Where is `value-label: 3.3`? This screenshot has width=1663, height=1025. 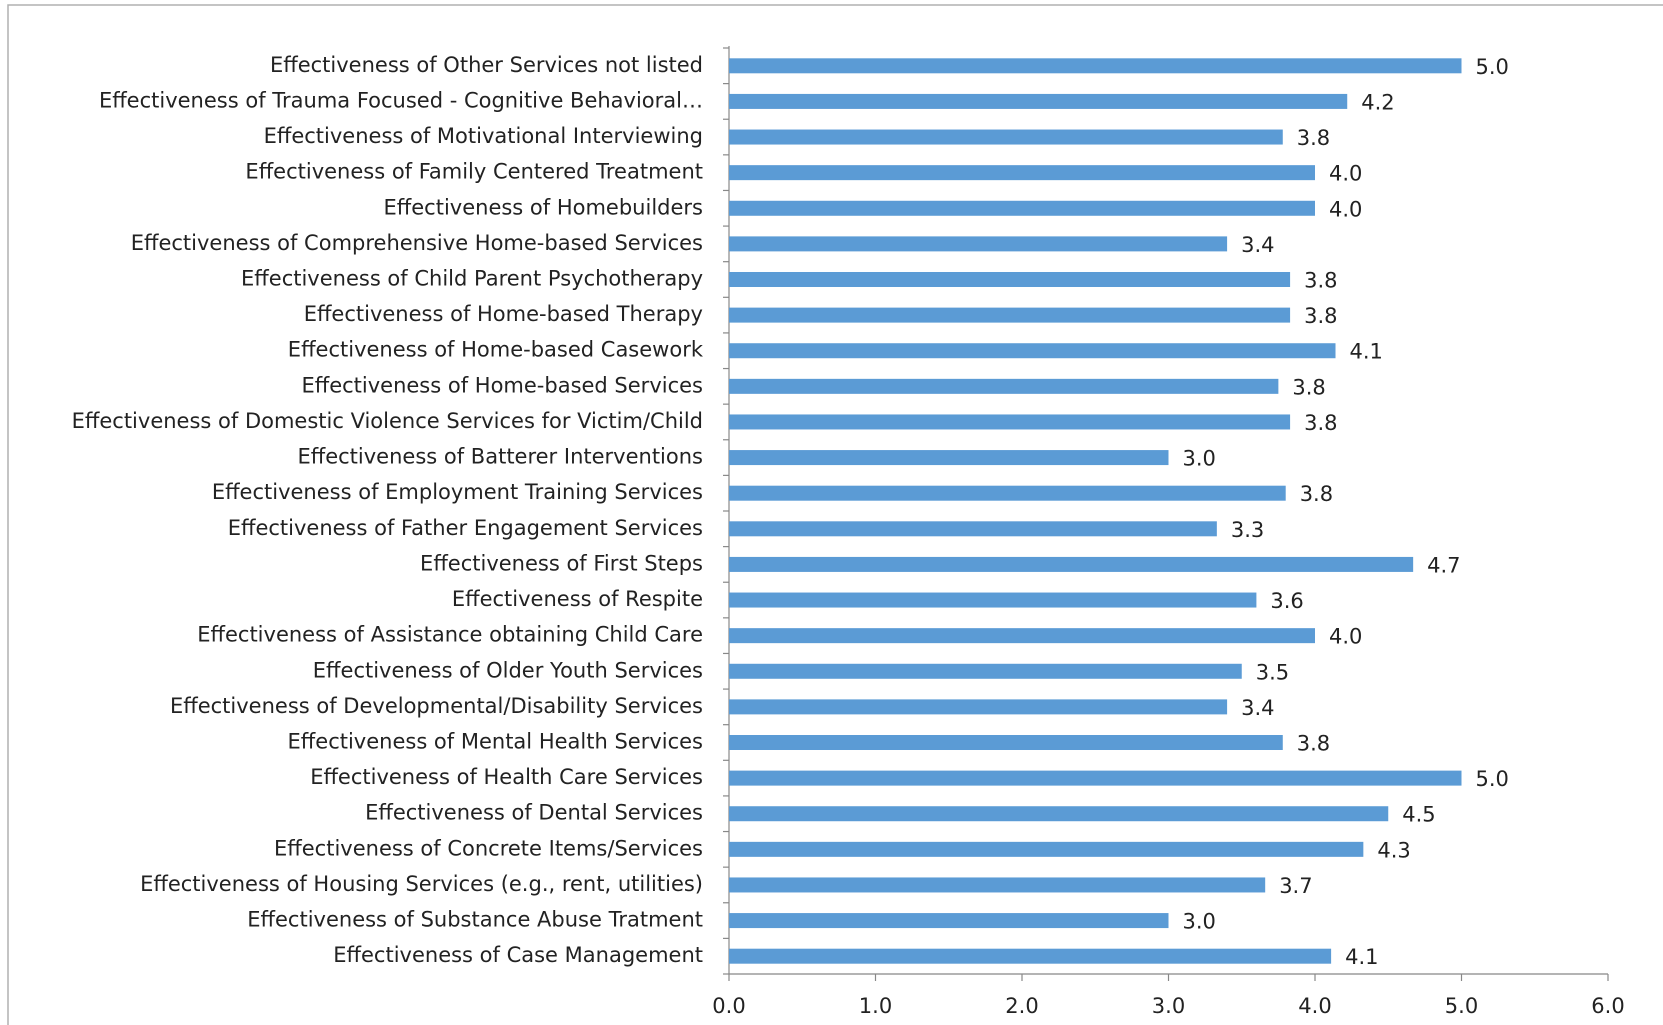
value-label: 3.3 is located at coordinates (1247, 530).